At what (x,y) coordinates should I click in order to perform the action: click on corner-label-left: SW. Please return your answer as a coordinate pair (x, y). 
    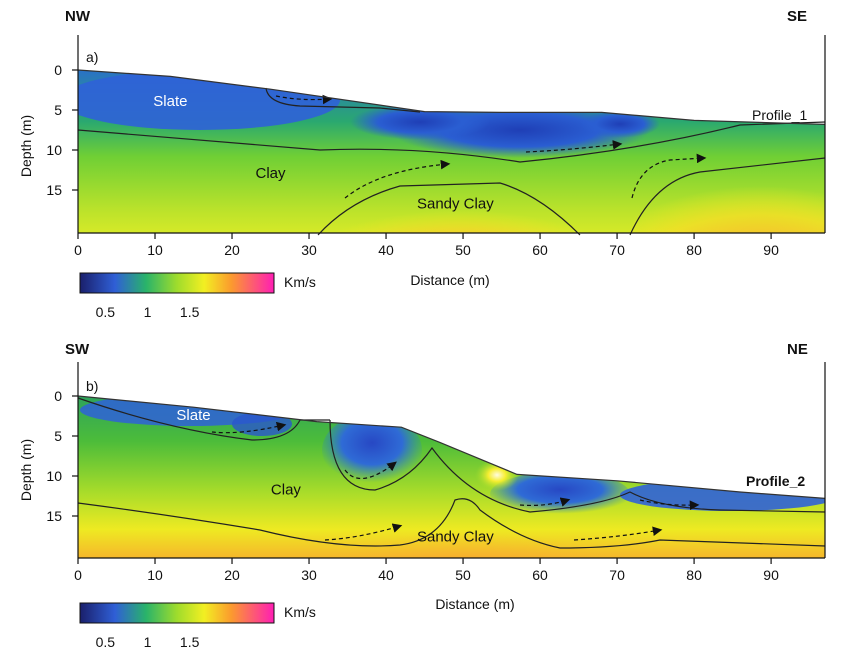
    Looking at the image, I should click on (77, 349).